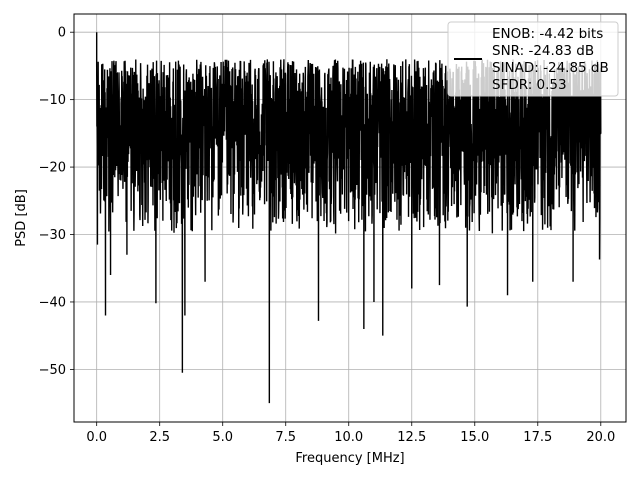 The width and height of the screenshot is (640, 480). What do you see at coordinates (474, 437) in the screenshot?
I see `x-tick-label: 15.0` at bounding box center [474, 437].